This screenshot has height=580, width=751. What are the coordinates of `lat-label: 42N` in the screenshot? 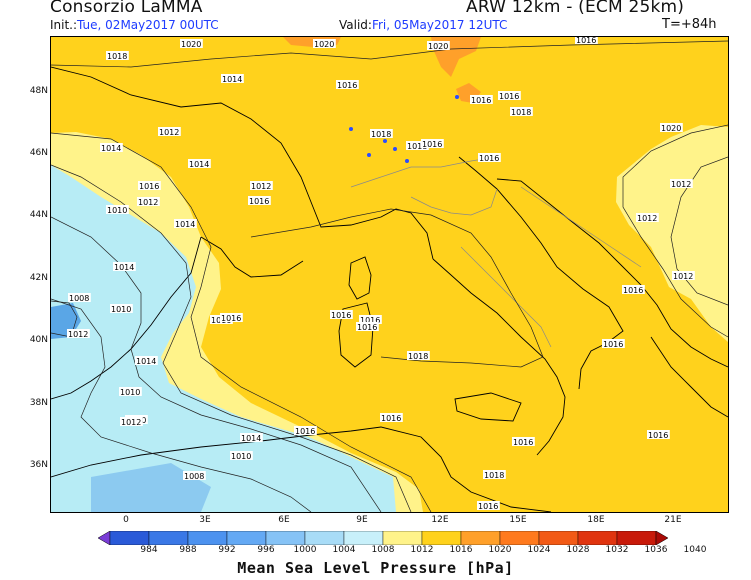 It's located at (38, 278).